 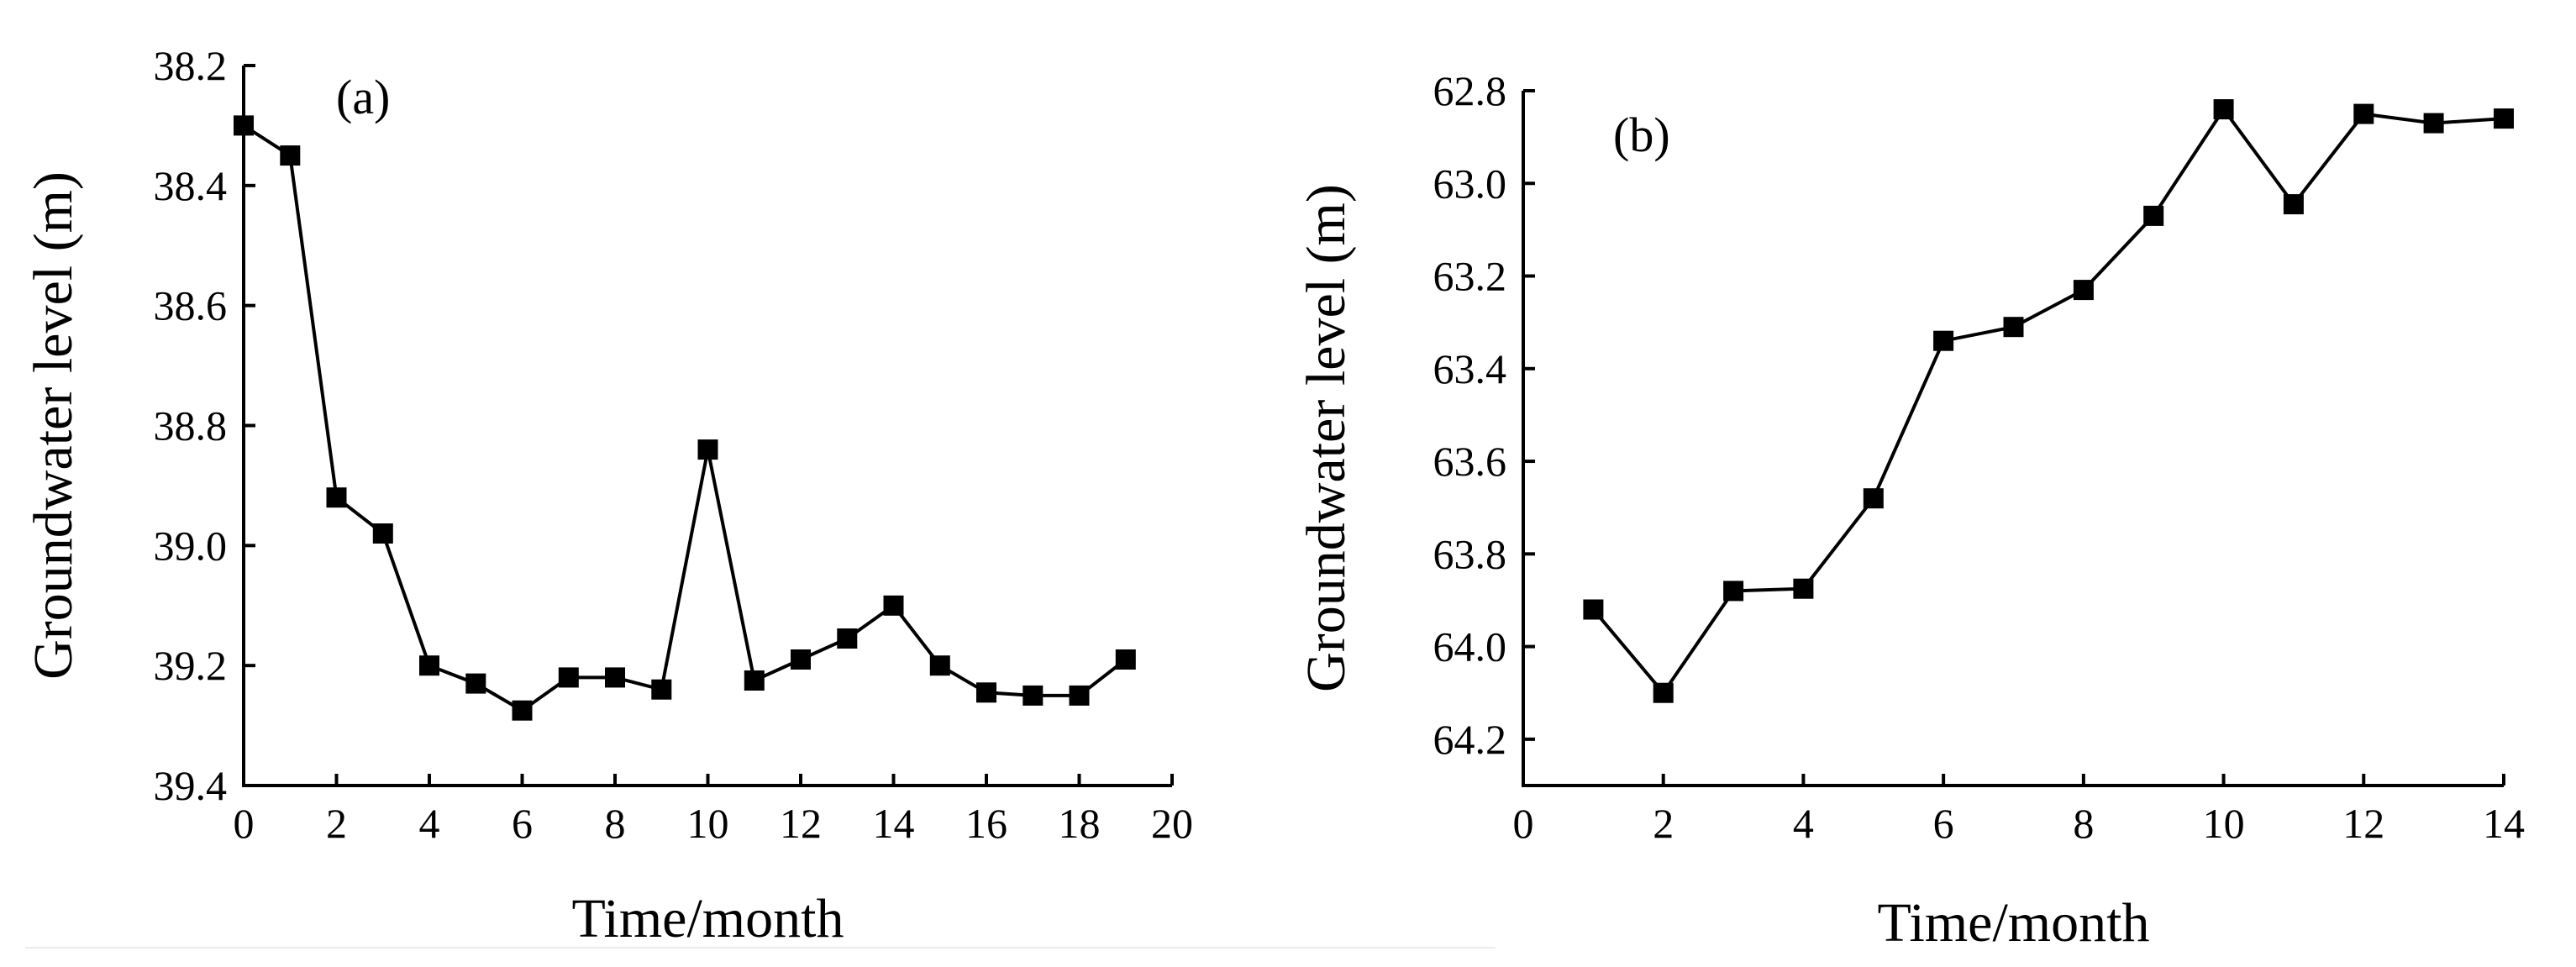 I want to click on panel-b-y-tick-label: 63.6, so click(x=1470, y=461).